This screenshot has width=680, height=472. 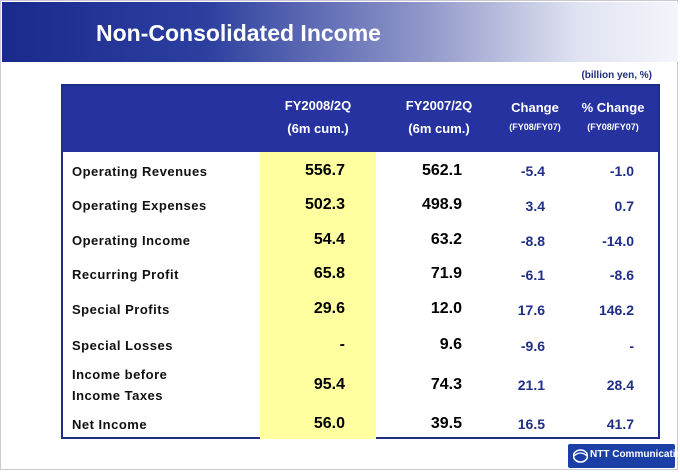 What do you see at coordinates (139, 205) in the screenshot?
I see `row-label: Operating Expenses` at bounding box center [139, 205].